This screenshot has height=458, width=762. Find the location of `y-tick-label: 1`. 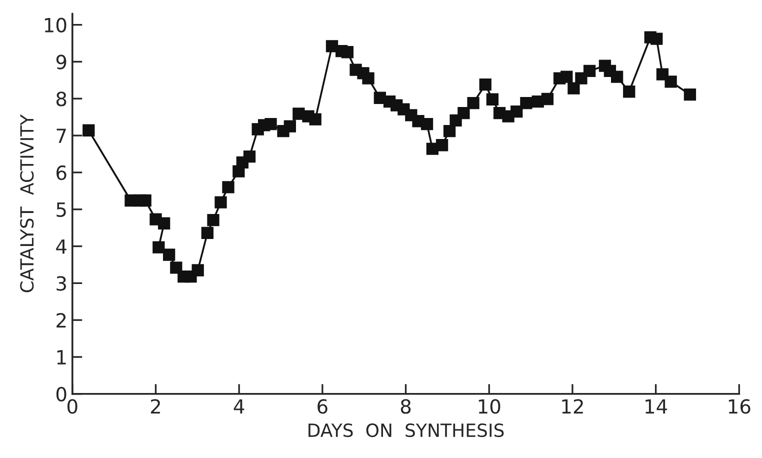

y-tick-label: 1 is located at coordinates (61, 357).